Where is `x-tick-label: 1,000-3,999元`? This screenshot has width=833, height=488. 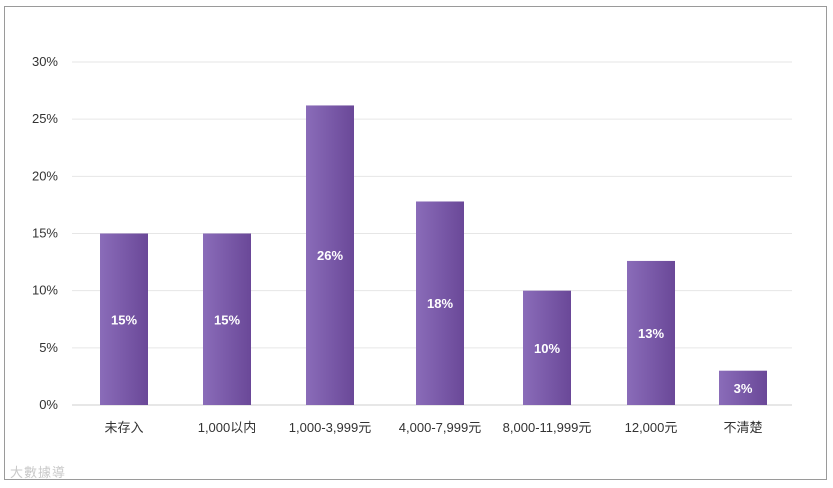 x-tick-label: 1,000-3,999元 is located at coordinates (330, 427).